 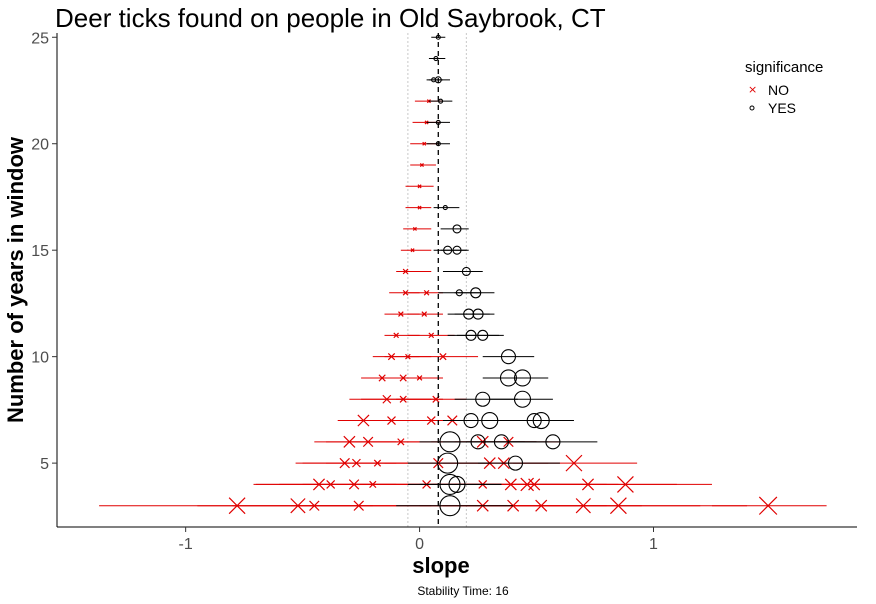 I want to click on x-tick-label: -1, so click(x=186, y=544).